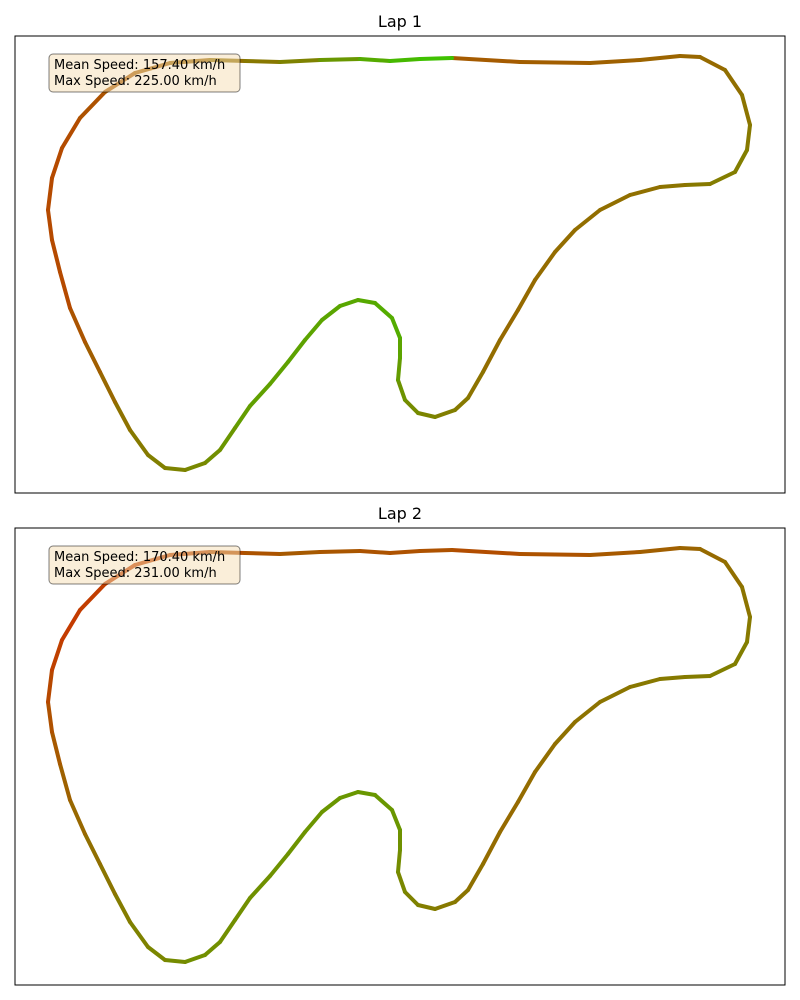 The height and width of the screenshot is (1000, 800). What do you see at coordinates (135, 81) in the screenshot?
I see `lap-1-max-speed: Max Speed: 225.00 km/h` at bounding box center [135, 81].